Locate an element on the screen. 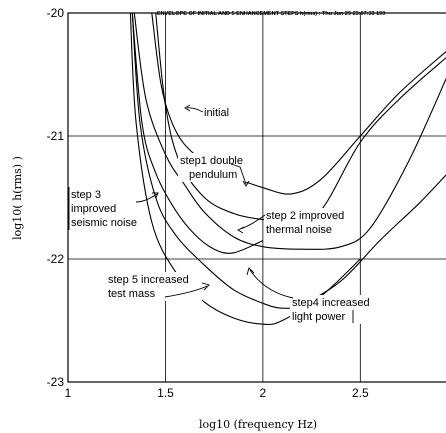  arrow-step5 is located at coordinates (186, 291).